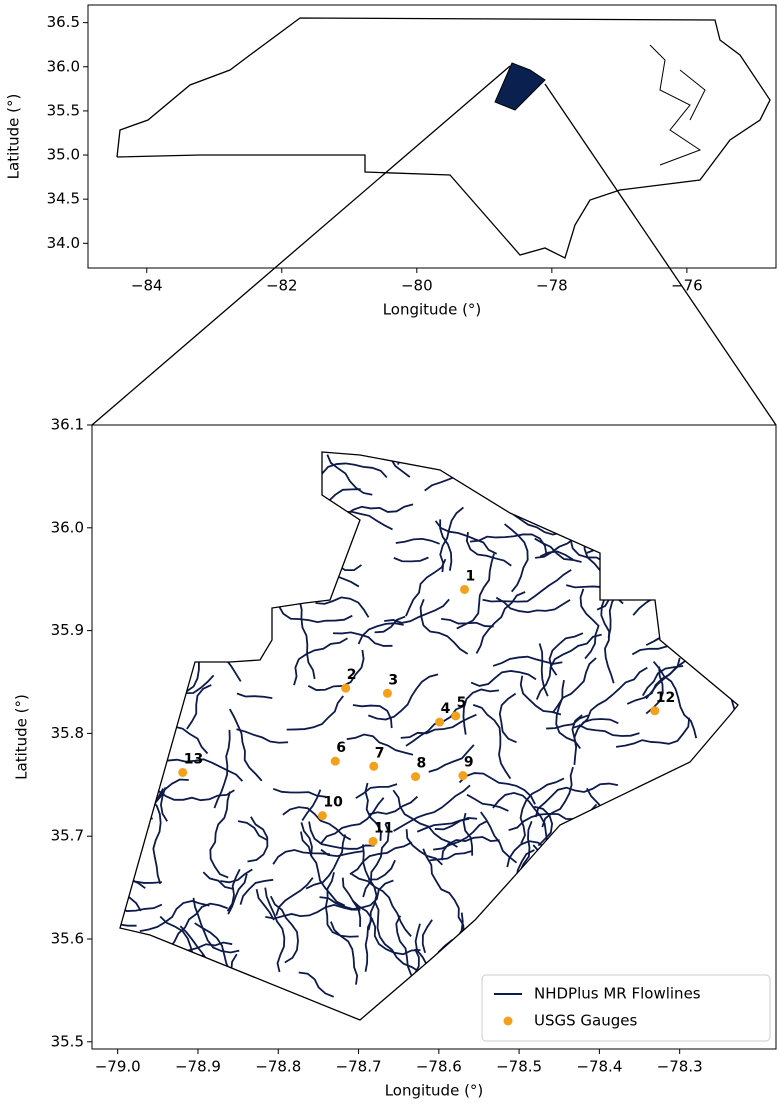 The image size is (780, 1109). Describe the element at coordinates (446, 709) in the screenshot. I see `gauge-label: 4` at that location.